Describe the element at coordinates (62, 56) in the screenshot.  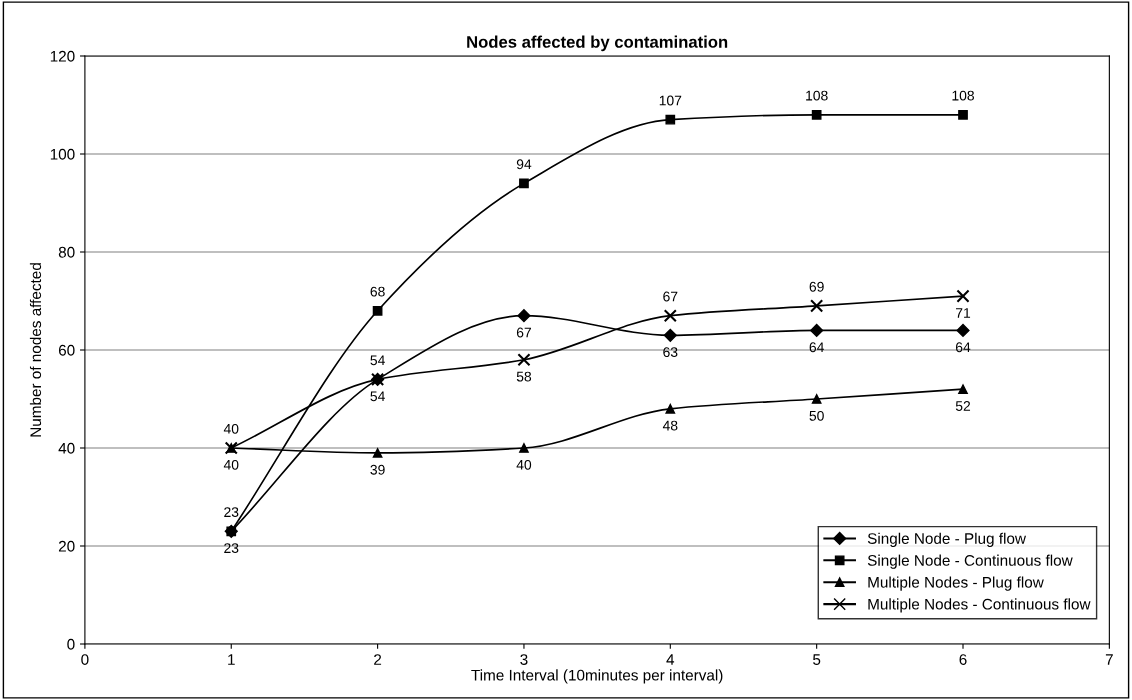
I see `y-tick-label: 120` at that location.